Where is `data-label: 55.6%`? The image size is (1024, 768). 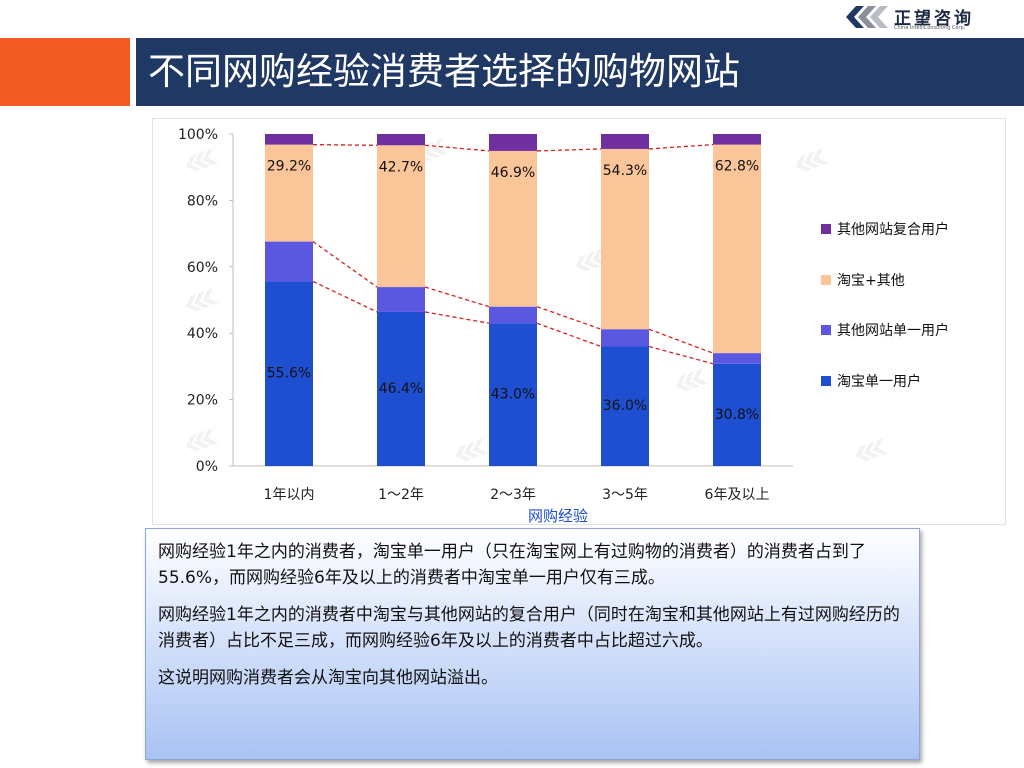 data-label: 55.6% is located at coordinates (289, 374).